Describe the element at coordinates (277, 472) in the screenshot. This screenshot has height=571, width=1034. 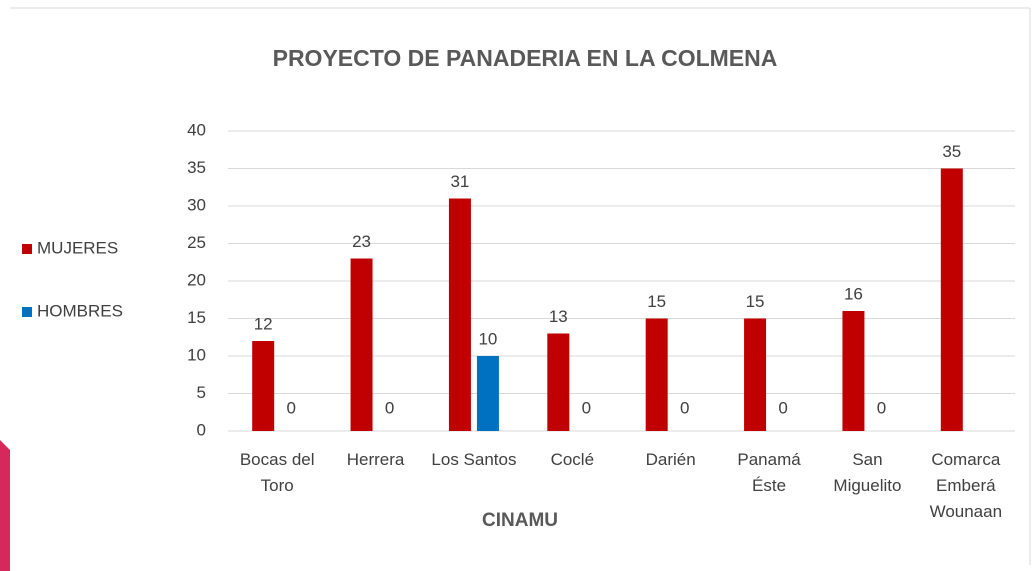
I see `x-tick-label: Bocas del Toro` at that location.